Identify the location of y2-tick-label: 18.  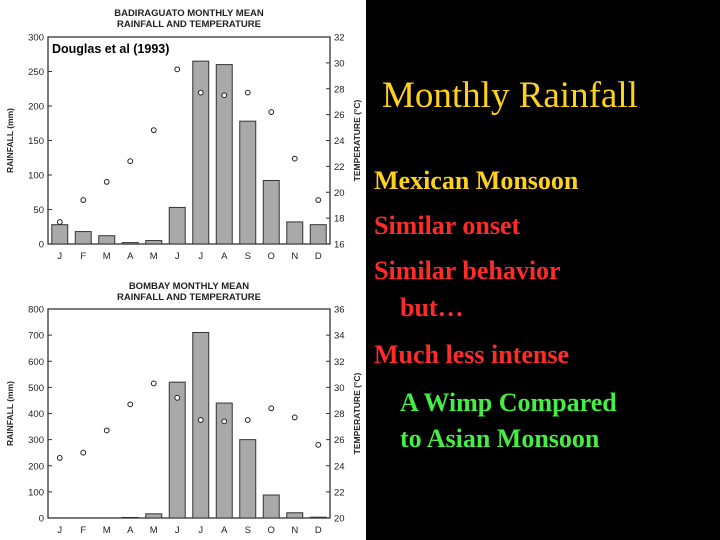
(339, 219).